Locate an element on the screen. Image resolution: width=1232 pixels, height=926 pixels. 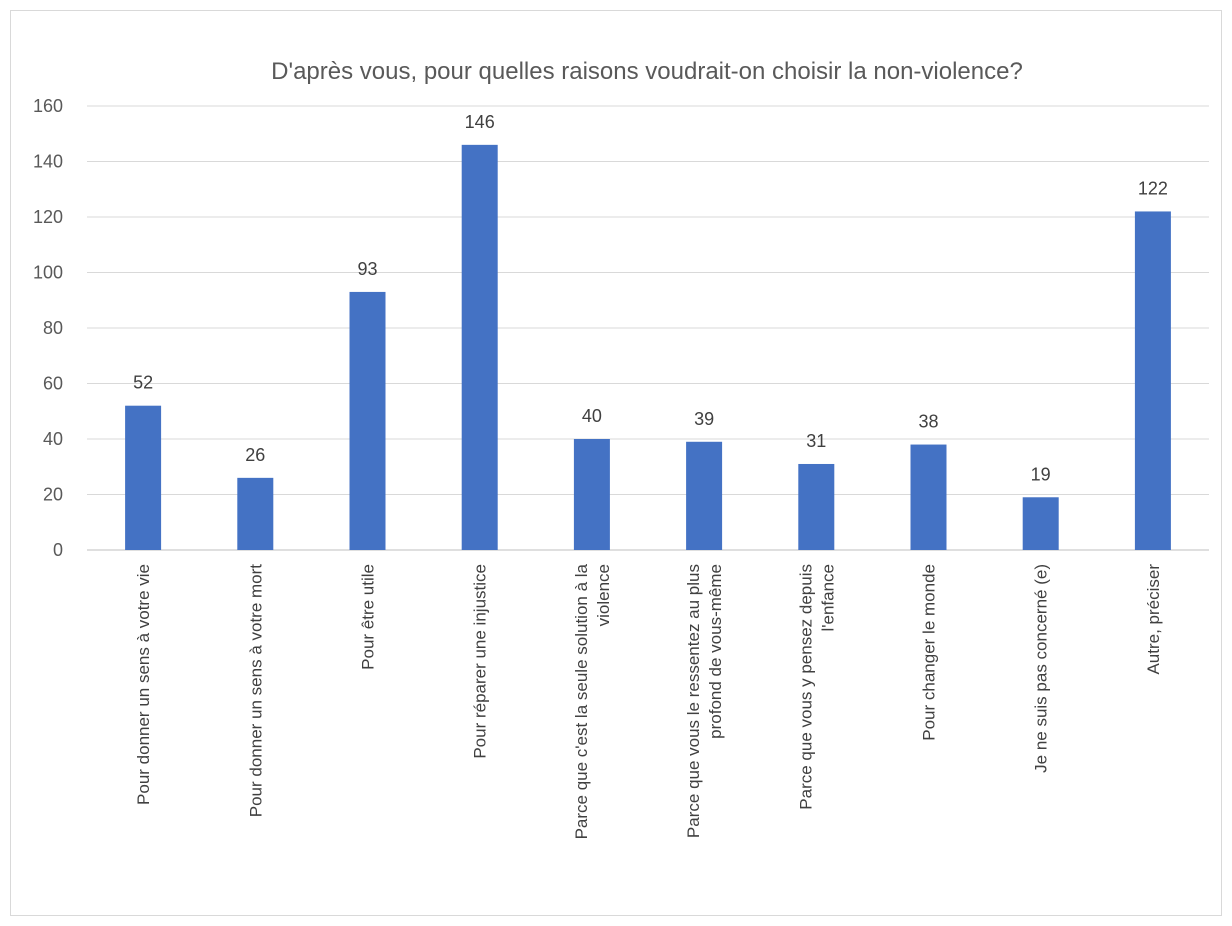
y-tick-label: 80 is located at coordinates (53, 328).